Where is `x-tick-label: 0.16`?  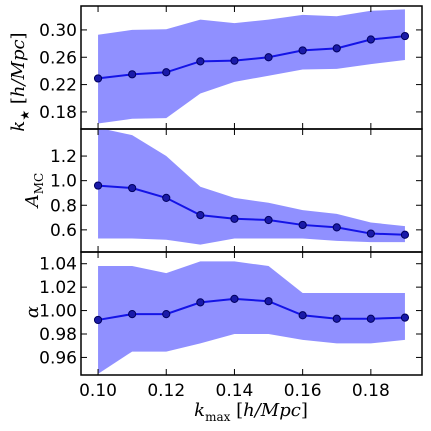 x-tick-label: 0.16 is located at coordinates (303, 391).